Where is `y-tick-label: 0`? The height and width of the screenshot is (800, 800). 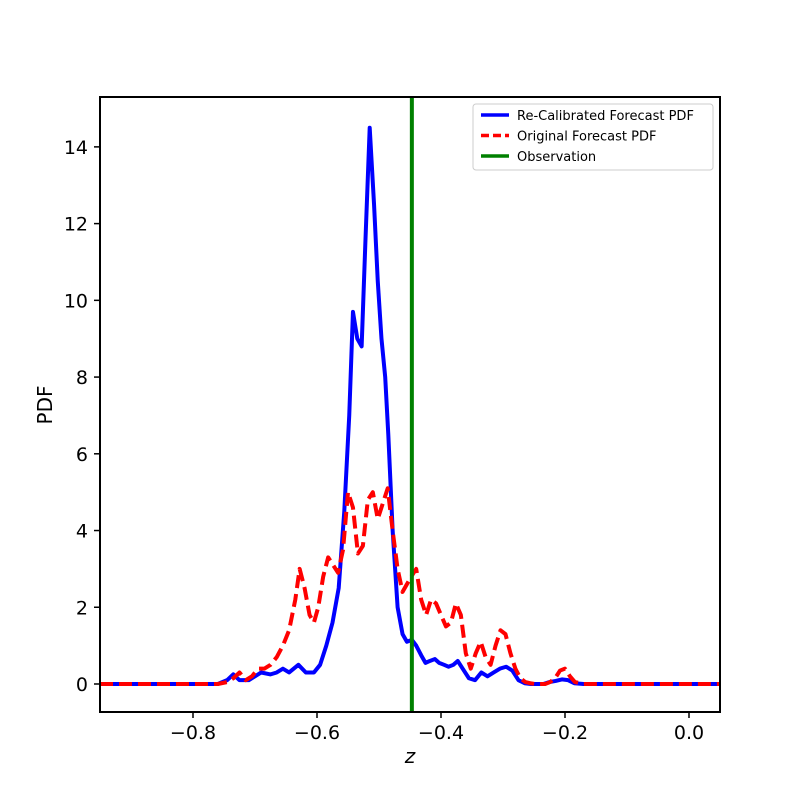 y-tick-label: 0 is located at coordinates (82, 685).